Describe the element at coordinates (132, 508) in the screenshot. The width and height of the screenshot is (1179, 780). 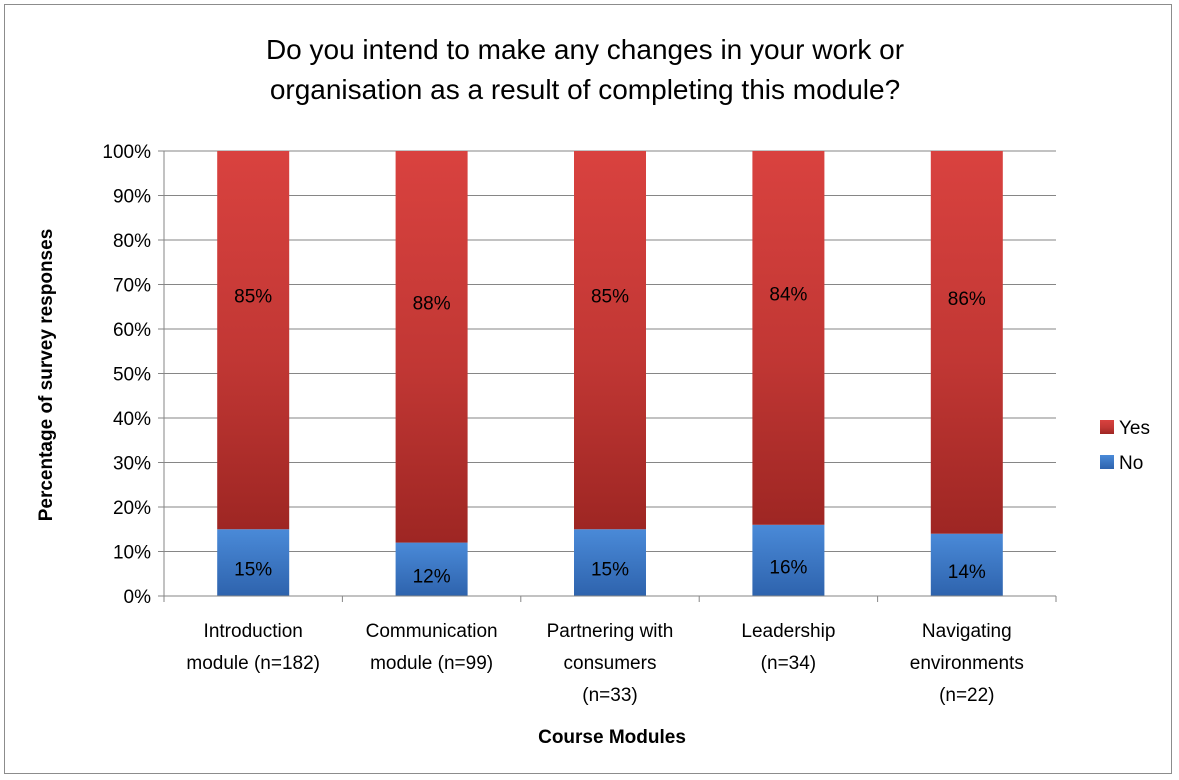
I see `y-tick-label: 20%` at that location.